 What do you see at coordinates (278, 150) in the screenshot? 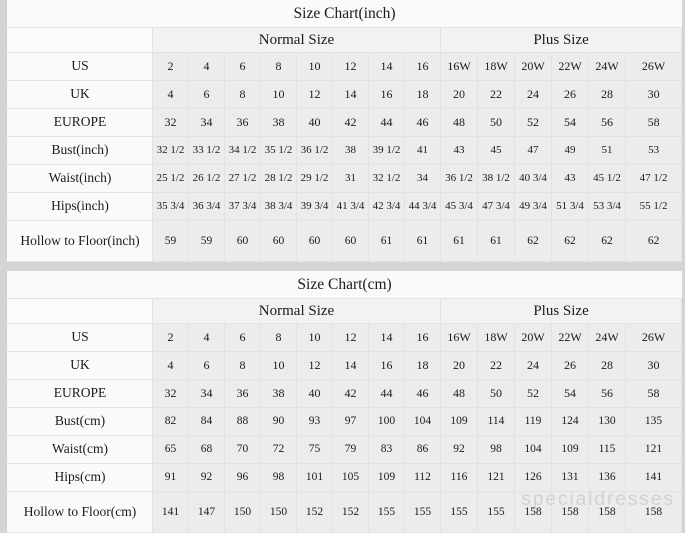
I see `cell-bust-inch-3: 35 1/2` at bounding box center [278, 150].